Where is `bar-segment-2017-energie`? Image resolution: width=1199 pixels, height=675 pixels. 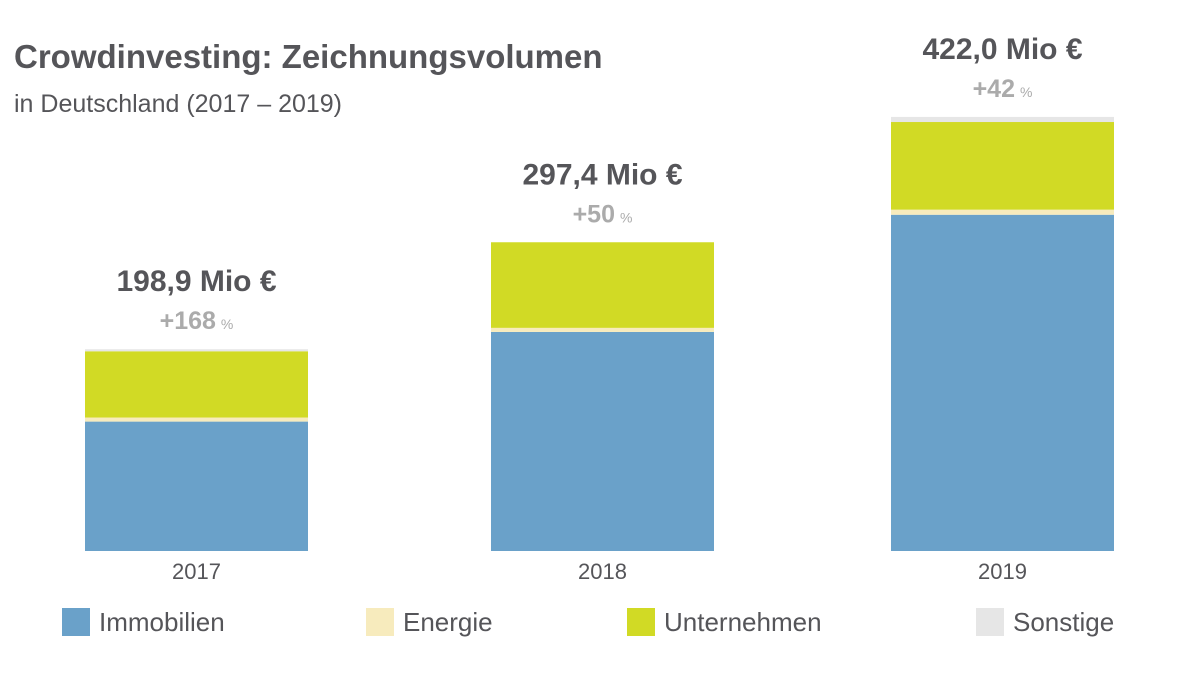 bar-segment-2017-energie is located at coordinates (196, 419).